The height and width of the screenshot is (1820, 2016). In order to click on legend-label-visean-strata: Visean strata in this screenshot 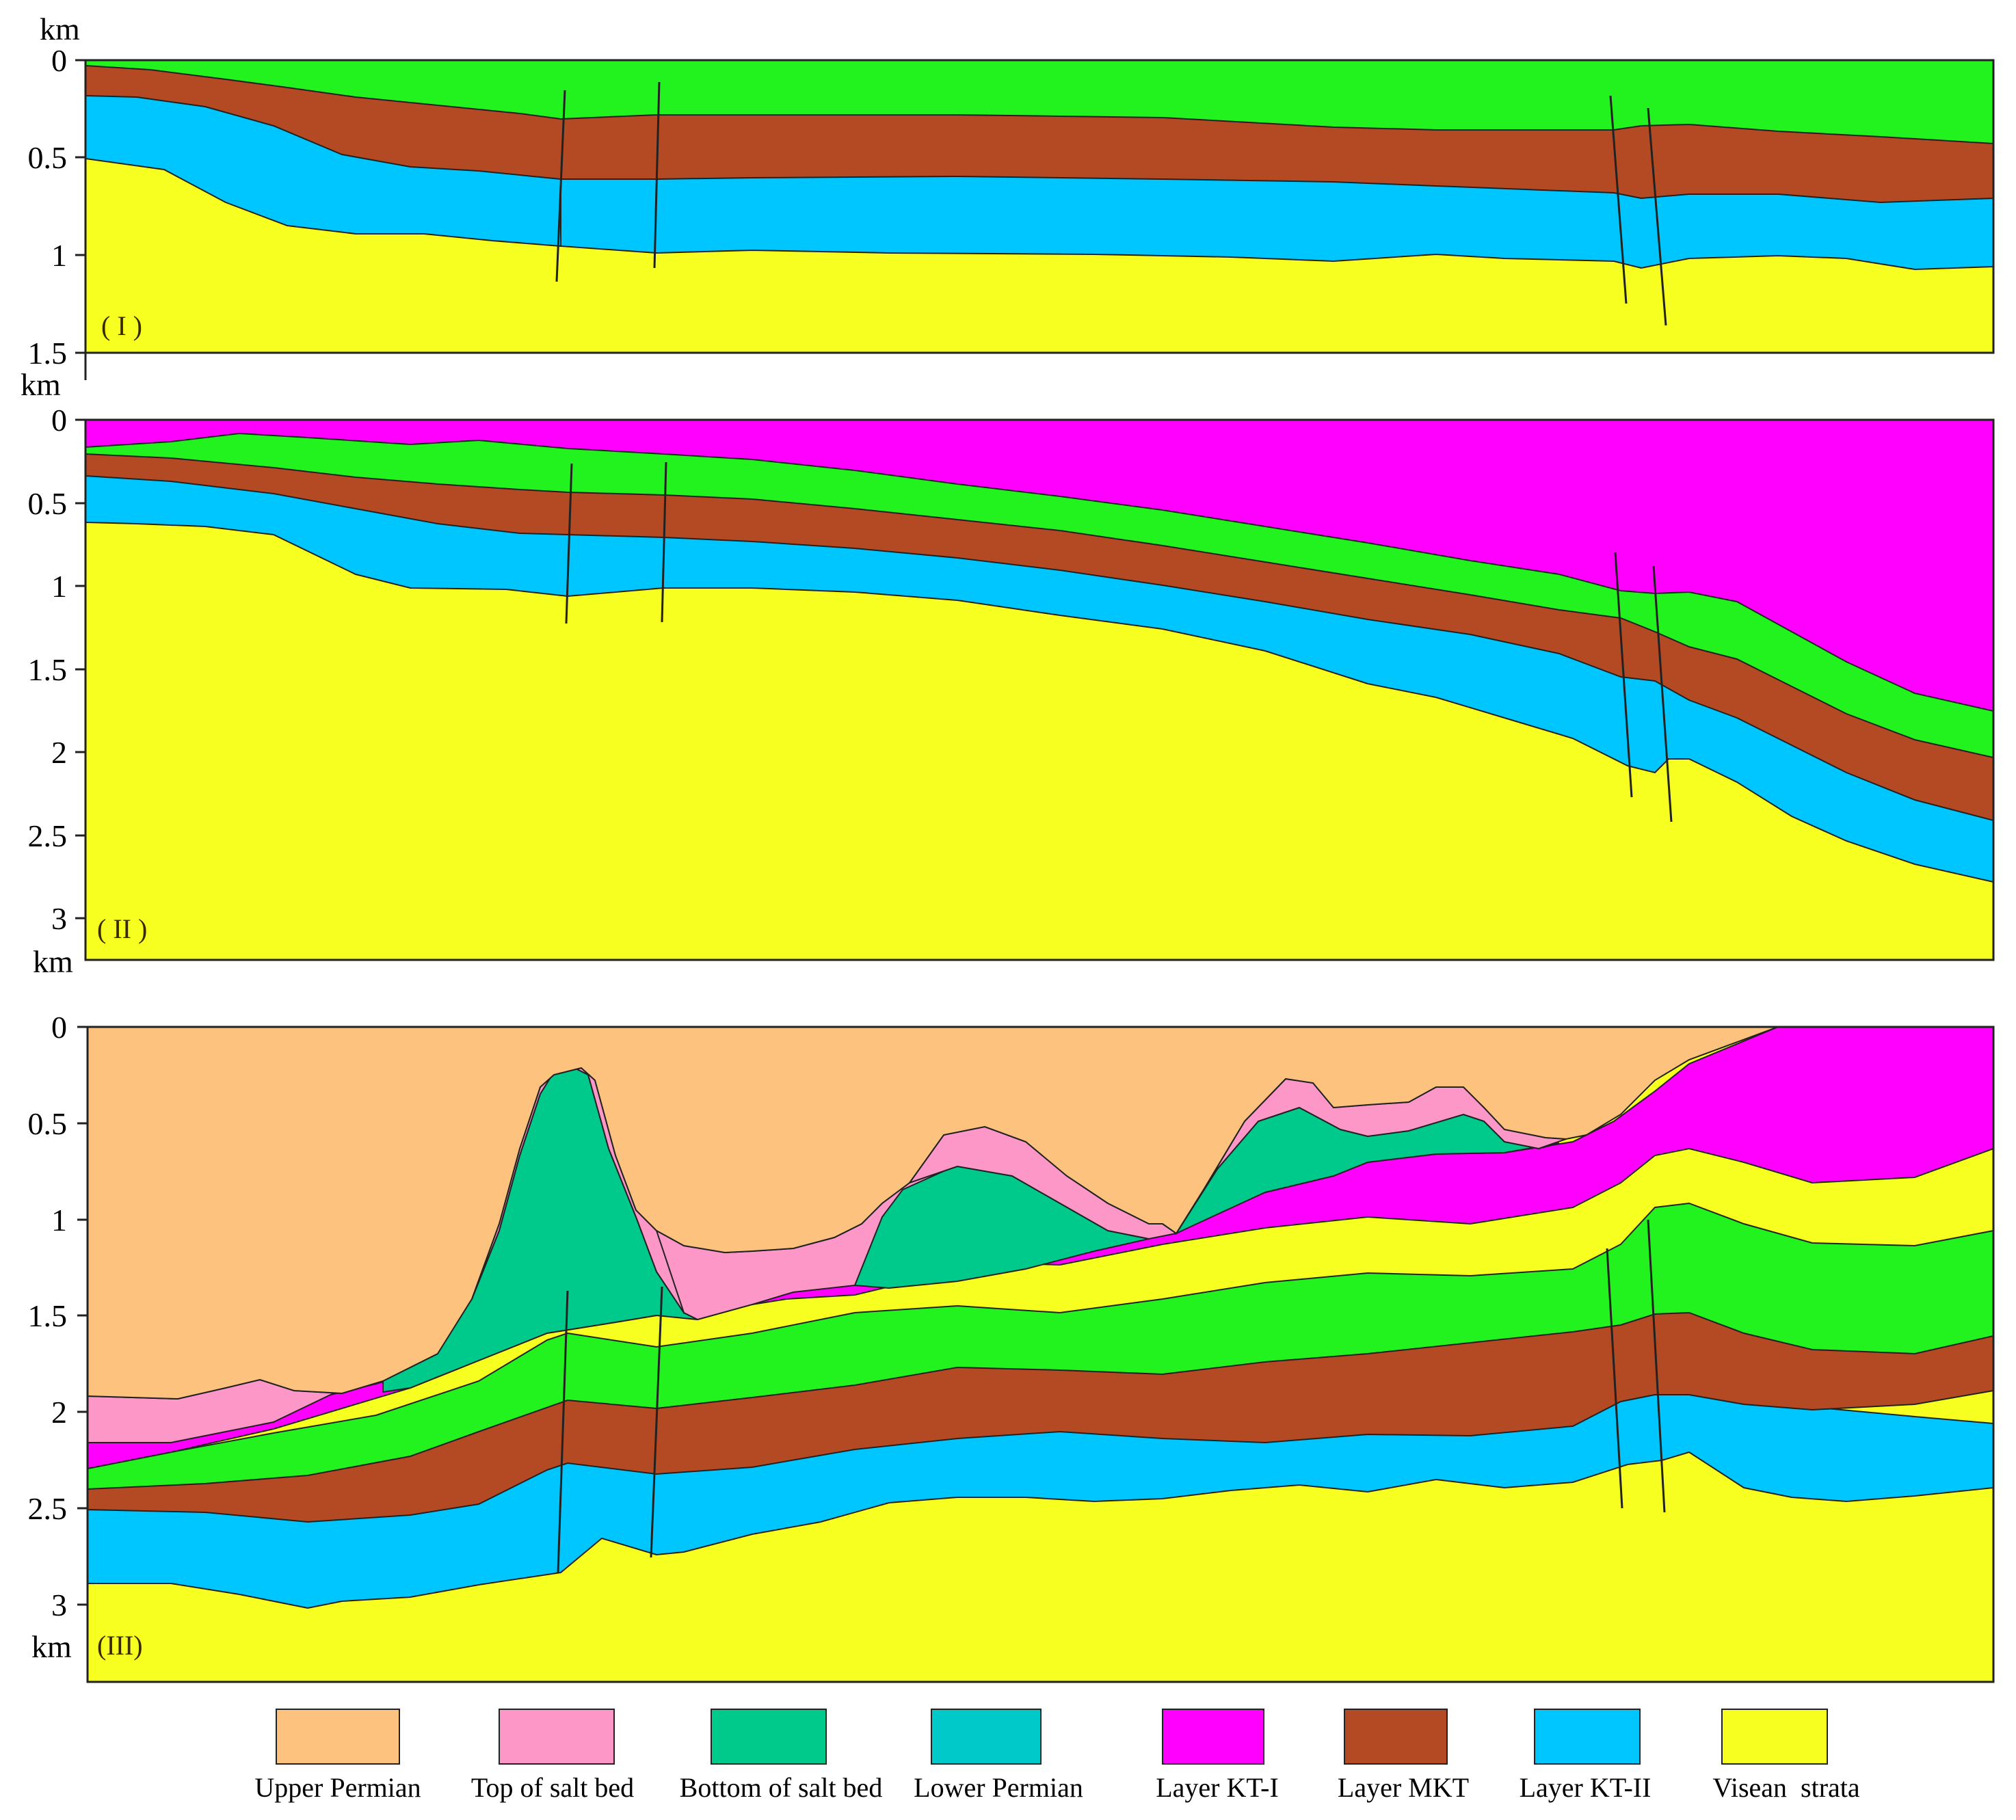, I will do `click(1786, 1787)`.